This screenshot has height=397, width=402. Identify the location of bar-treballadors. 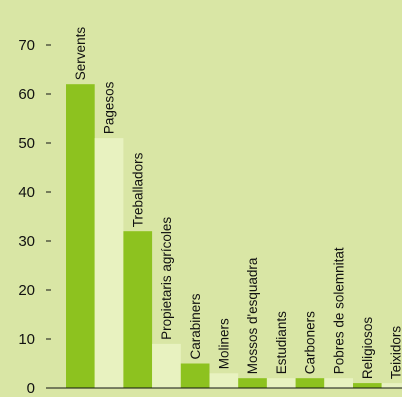
(138, 309).